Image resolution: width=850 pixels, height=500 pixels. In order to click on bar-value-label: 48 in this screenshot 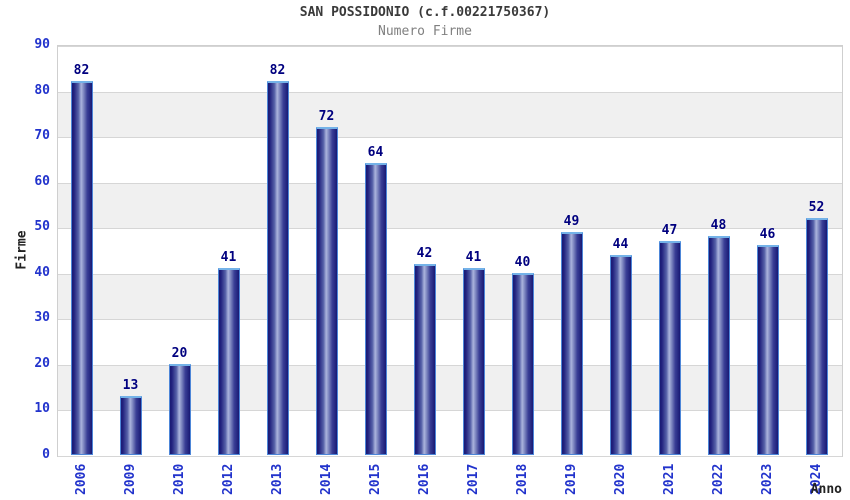, I will do `click(718, 226)`.